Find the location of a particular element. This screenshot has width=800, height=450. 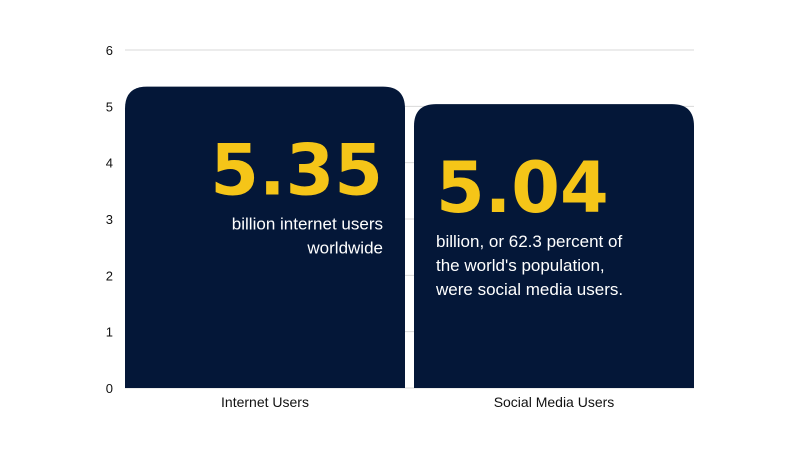

y-tick-label: 6 is located at coordinates (109, 50).